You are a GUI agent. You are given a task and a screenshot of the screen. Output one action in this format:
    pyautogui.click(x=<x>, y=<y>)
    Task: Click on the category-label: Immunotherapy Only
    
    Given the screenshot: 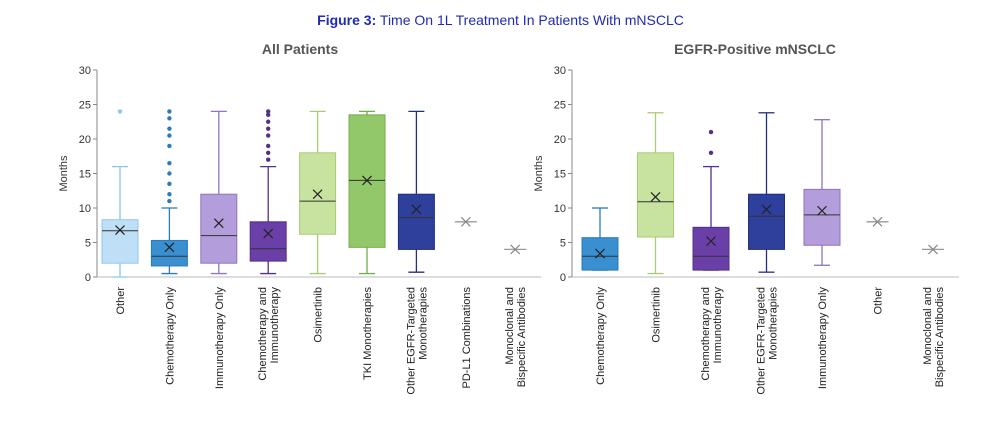 What is the action you would take?
    pyautogui.click(x=823, y=338)
    